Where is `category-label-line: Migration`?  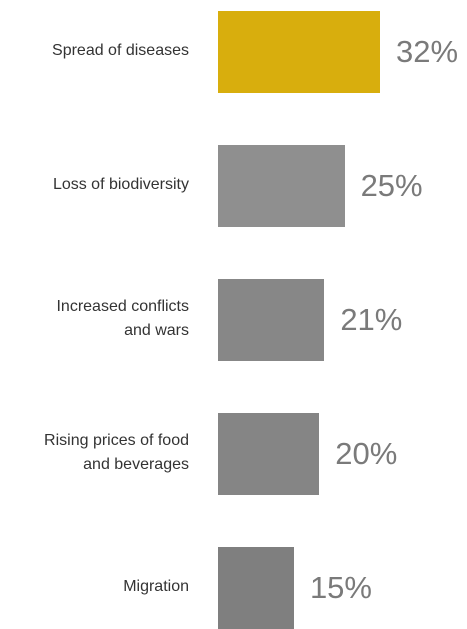 category-label-line: Migration is located at coordinates (156, 586).